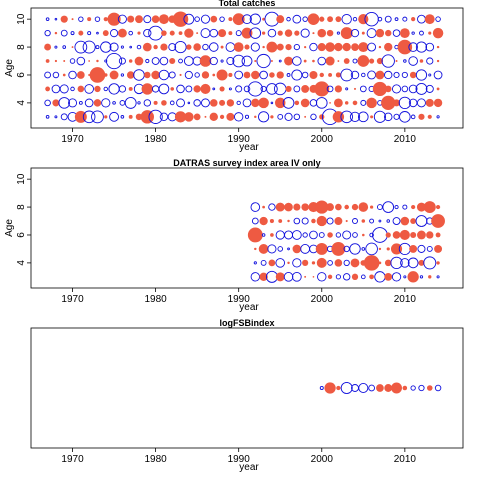 The width and height of the screenshot is (480, 480). Describe the element at coordinates (21, 263) in the screenshot. I see `y-tick-label: 4` at that location.